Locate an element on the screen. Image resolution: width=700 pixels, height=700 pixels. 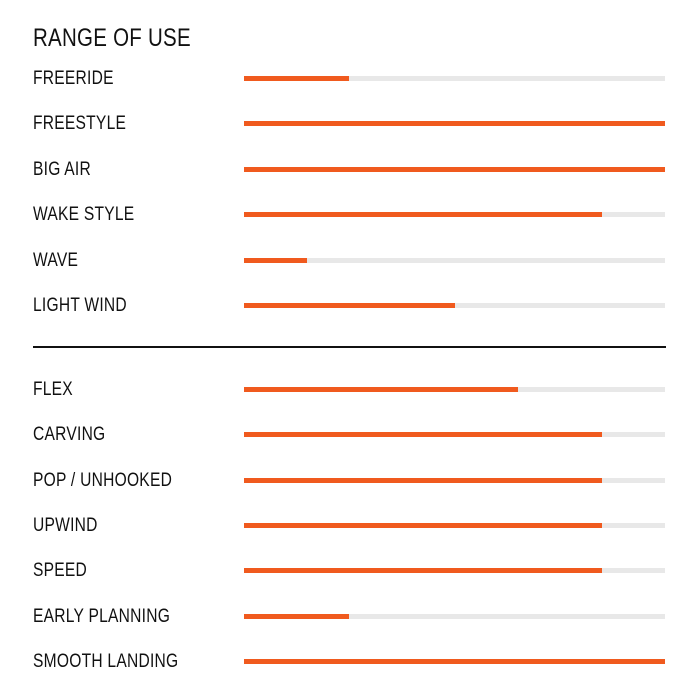
chart-title: RANGE OF USE is located at coordinates (112, 38).